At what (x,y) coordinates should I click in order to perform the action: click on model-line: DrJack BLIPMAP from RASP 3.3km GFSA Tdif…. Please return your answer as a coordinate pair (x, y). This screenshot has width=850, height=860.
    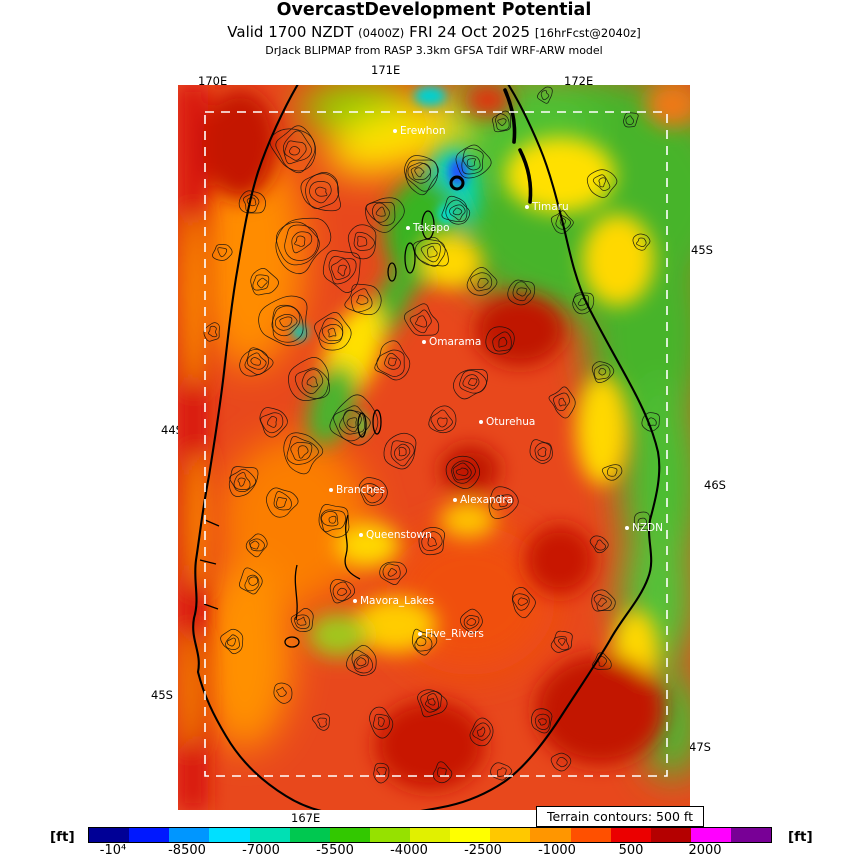
    Looking at the image, I should click on (434, 50).